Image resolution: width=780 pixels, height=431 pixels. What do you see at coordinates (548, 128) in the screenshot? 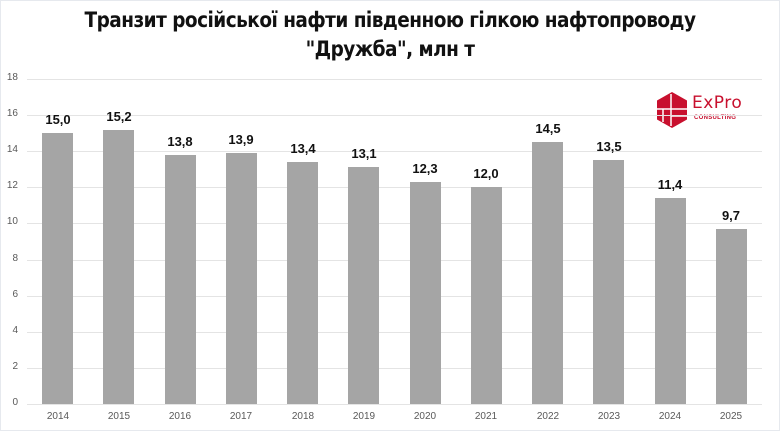
I see `data-label: 14,5` at bounding box center [548, 128].